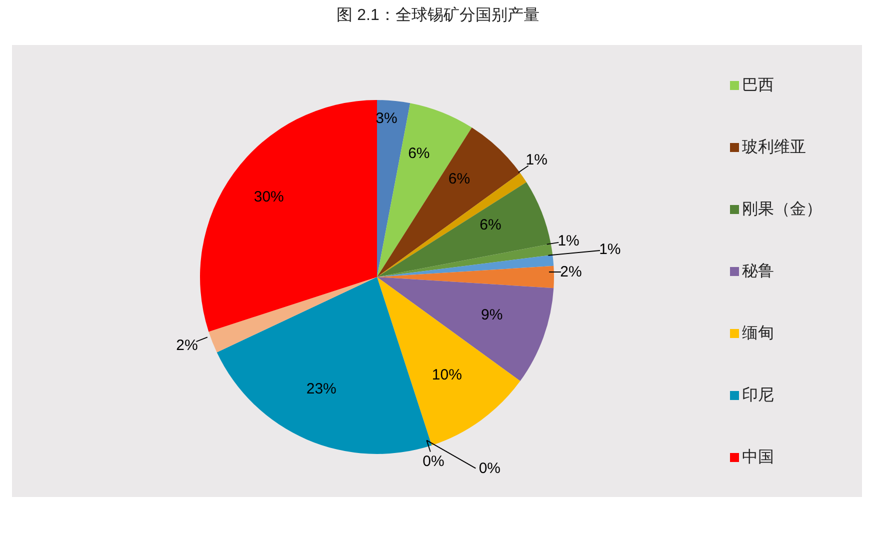  Describe the element at coordinates (758, 458) in the screenshot. I see `legend-label: 中国` at that location.